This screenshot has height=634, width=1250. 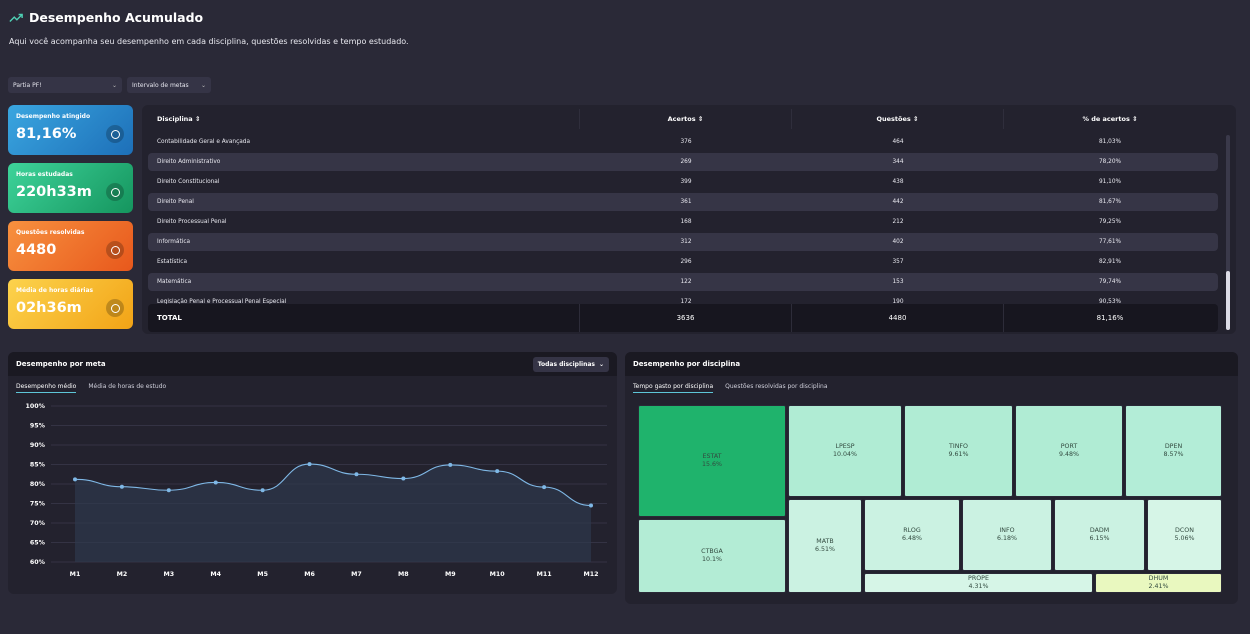 I want to click on cell-disciplina: Direito Constitucional, so click(x=188, y=182).